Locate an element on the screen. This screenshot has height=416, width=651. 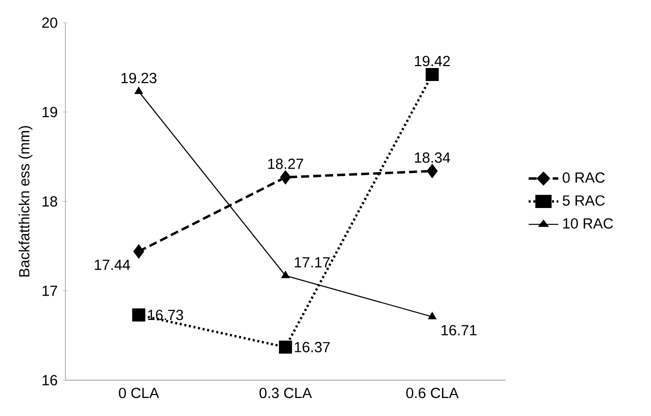
data-label: 16.73 is located at coordinates (166, 315).